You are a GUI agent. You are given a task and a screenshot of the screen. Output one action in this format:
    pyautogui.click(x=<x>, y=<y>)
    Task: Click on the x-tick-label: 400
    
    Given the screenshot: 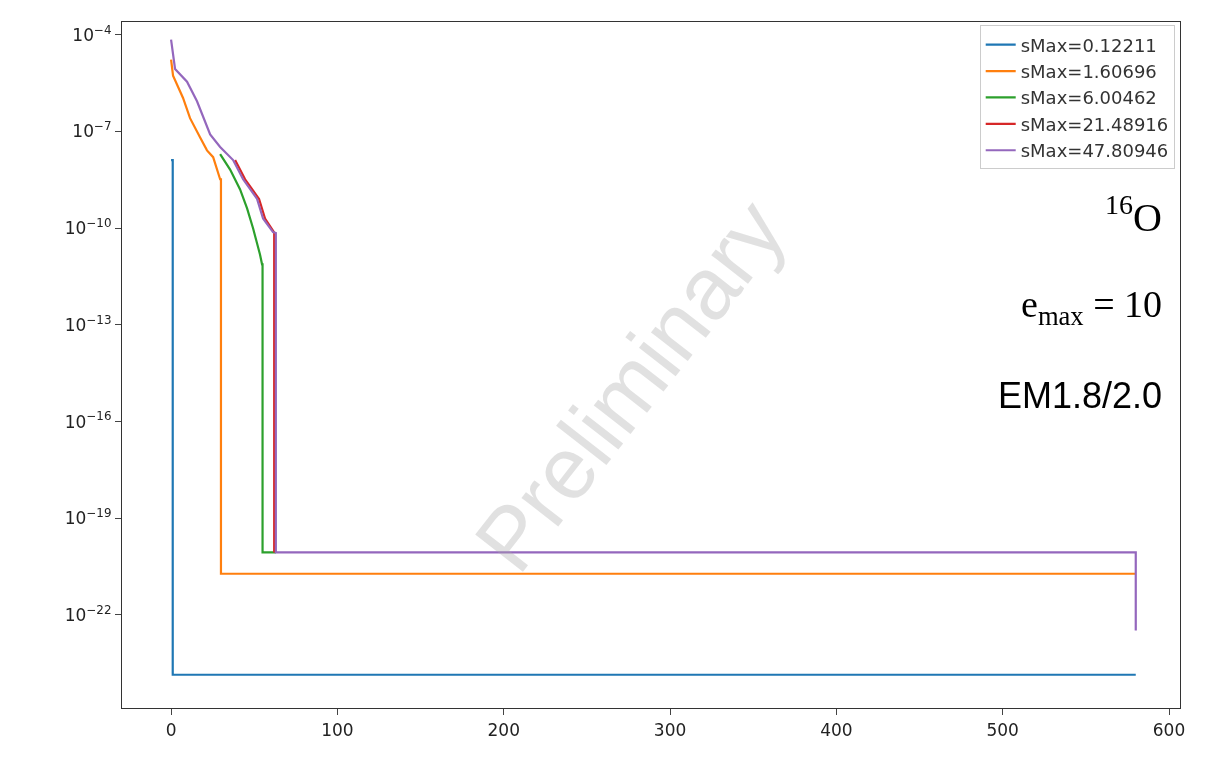 What is the action you would take?
    pyautogui.click(x=836, y=729)
    